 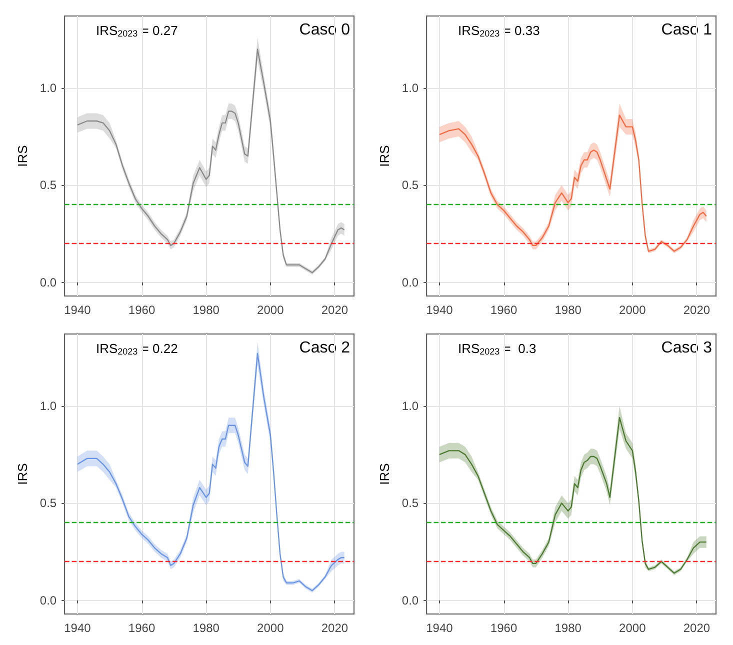 I want to click on chart-title: Caso 1, so click(x=686, y=30).